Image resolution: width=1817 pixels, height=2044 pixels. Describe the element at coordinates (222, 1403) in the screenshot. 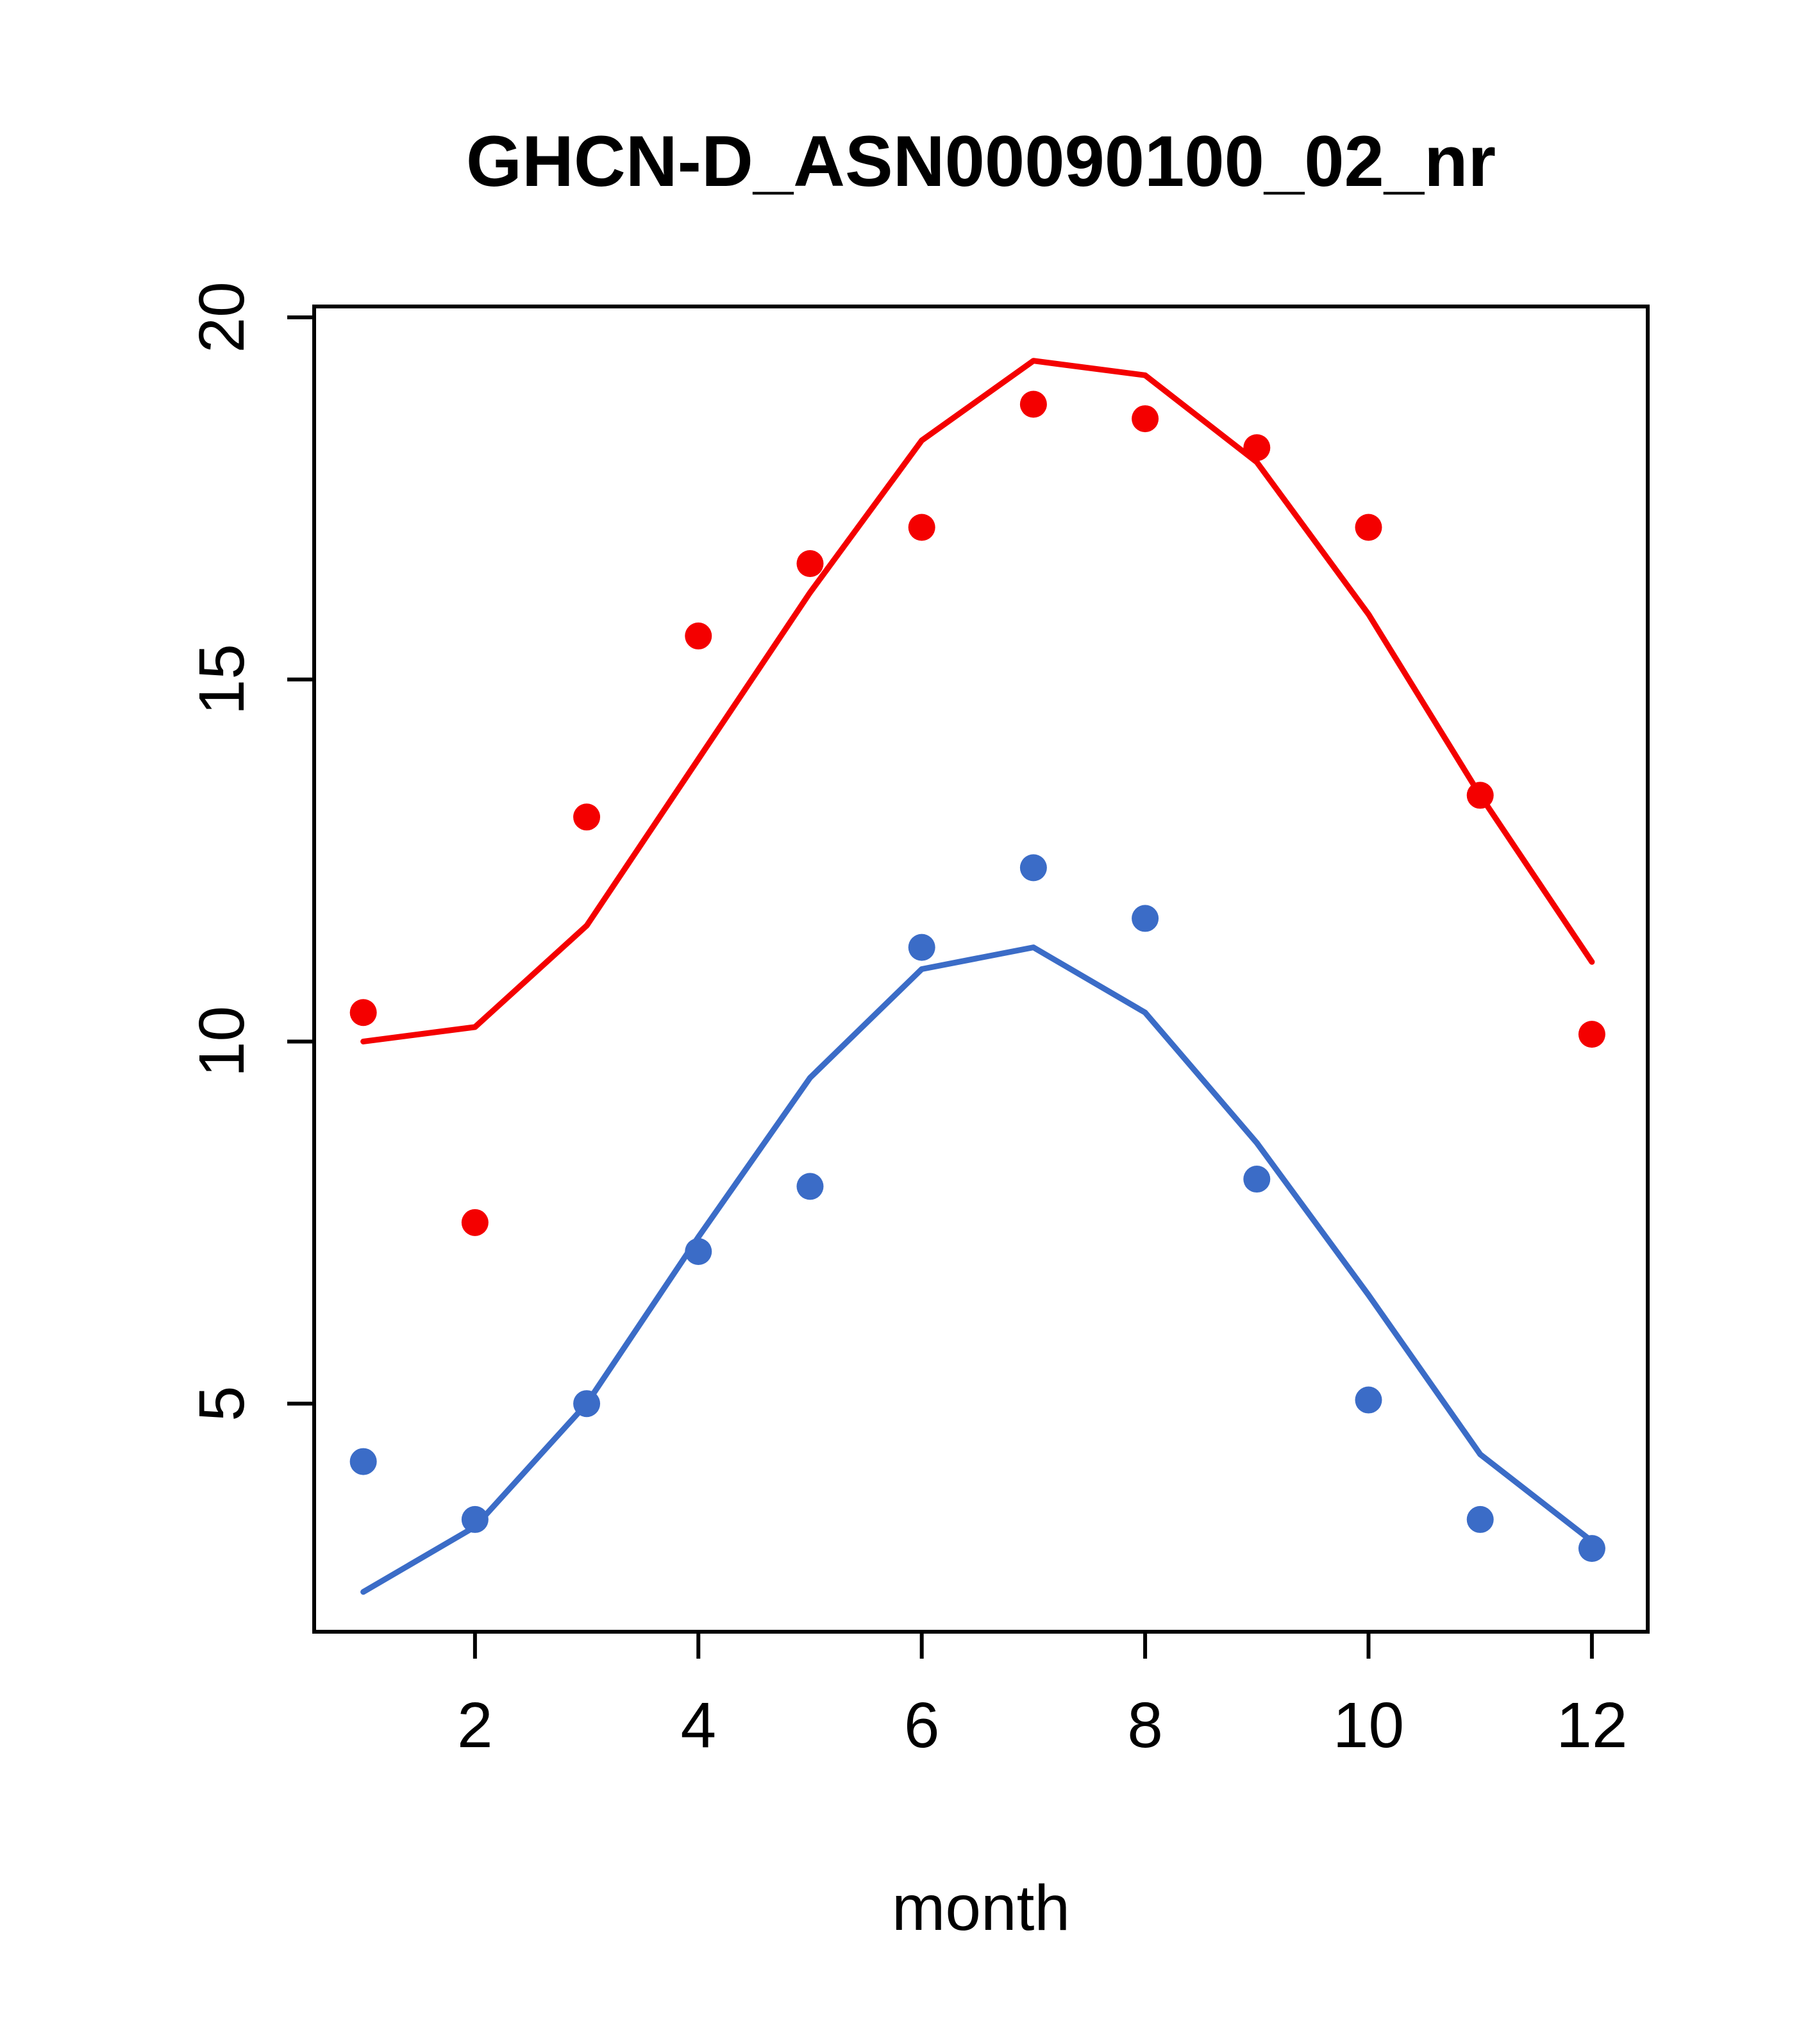

I see `y-tick-label: 5` at that location.